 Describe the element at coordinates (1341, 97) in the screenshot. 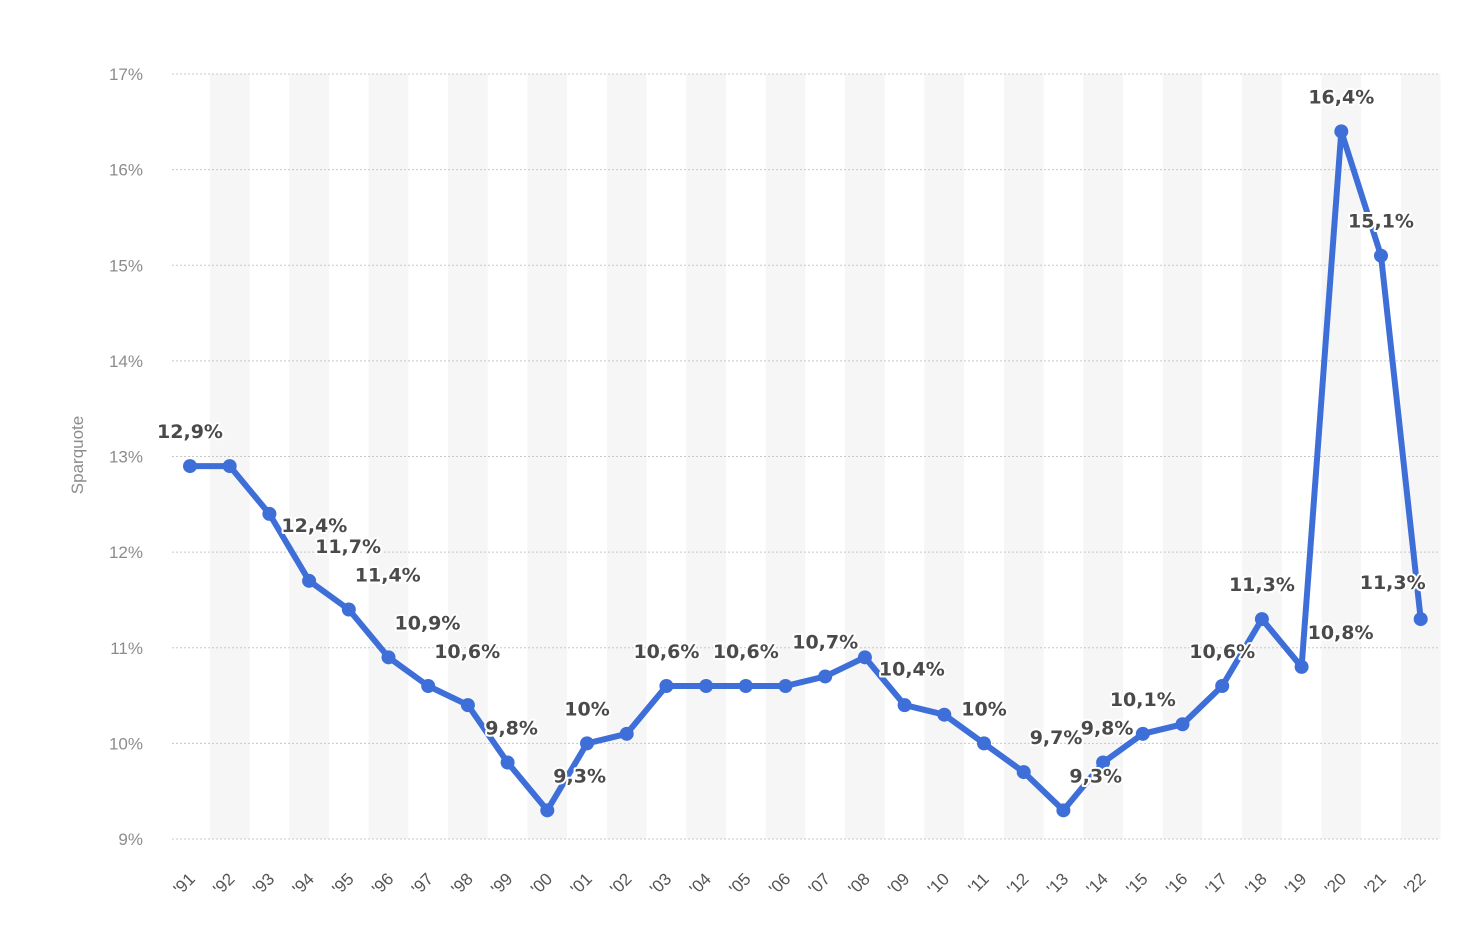

I see `data-label: 16,4%` at that location.